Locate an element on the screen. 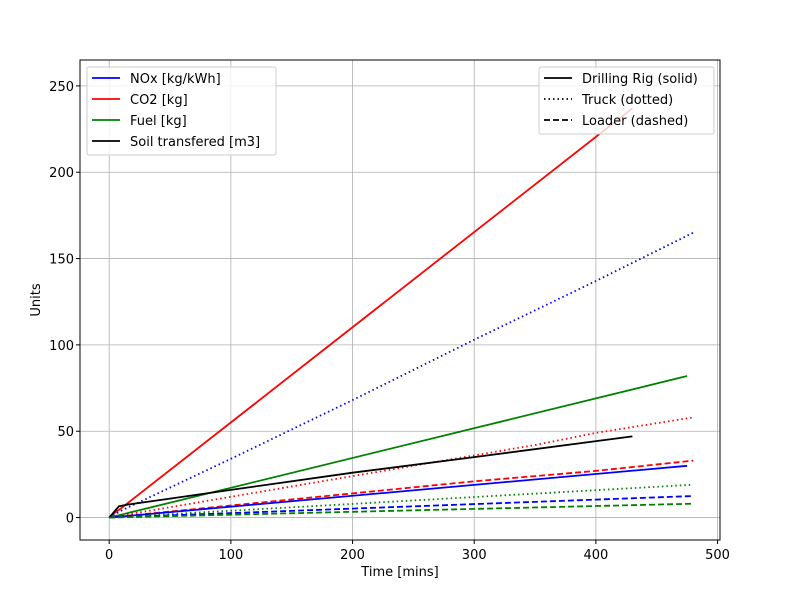 This screenshot has width=800, height=600. series-line-10-dashed is located at coordinates (401, 510).